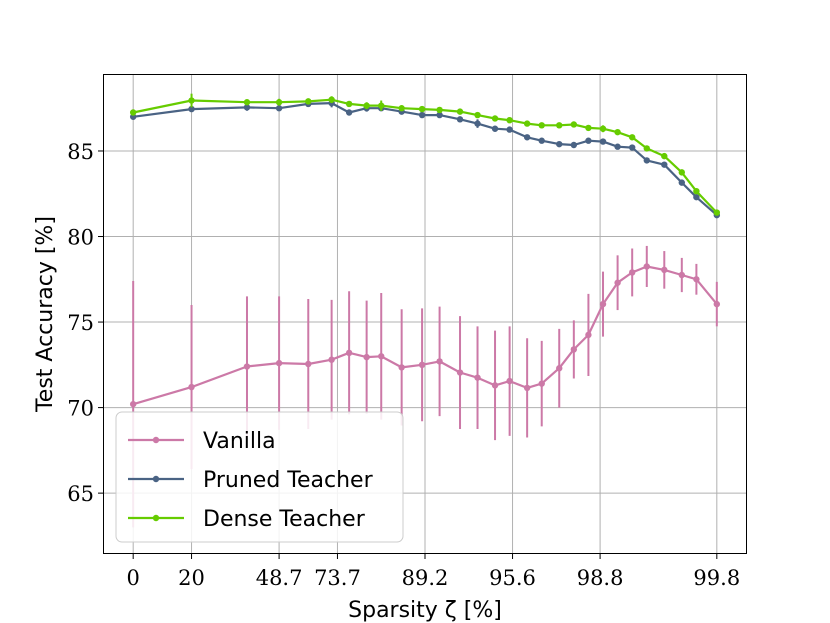 The height and width of the screenshot is (623, 830). I want to click on legend-label-pruned-teacher: Pruned Teacher, so click(288, 480).